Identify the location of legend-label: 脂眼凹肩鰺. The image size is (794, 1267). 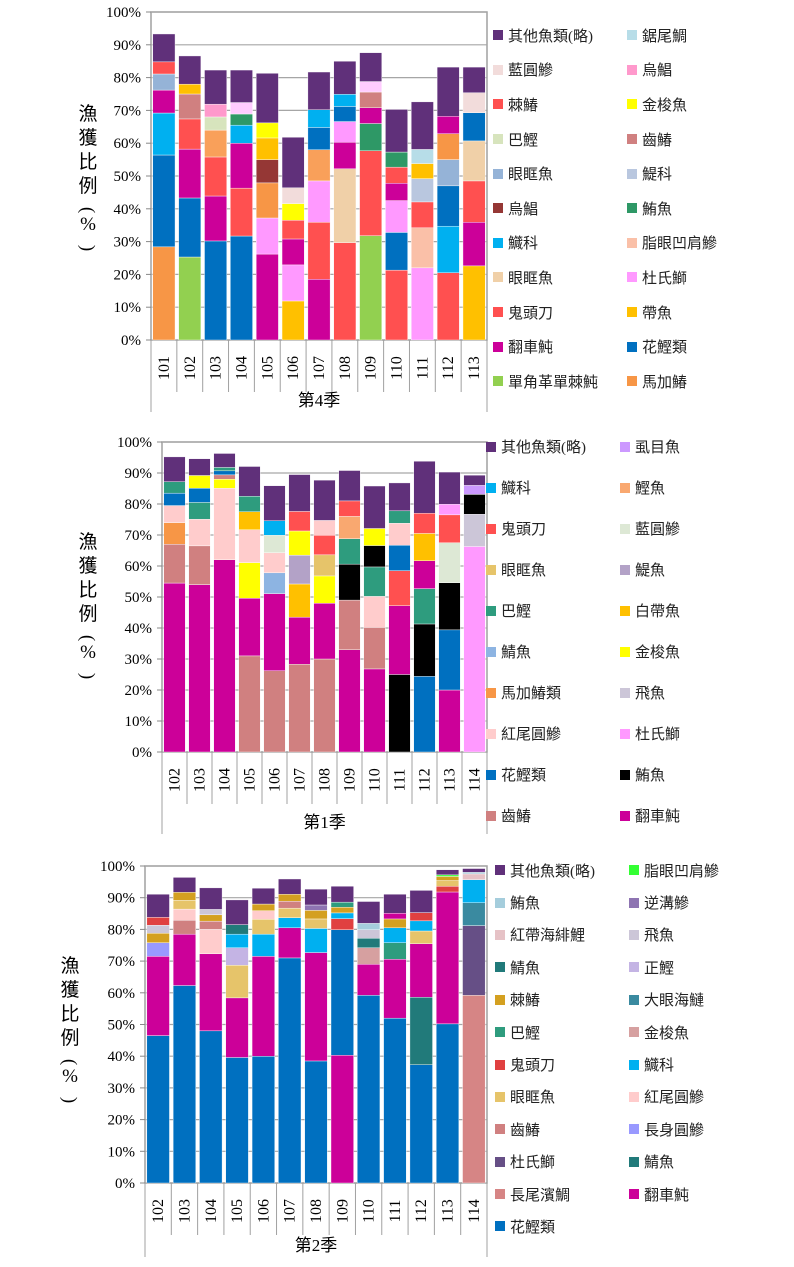
(682, 871).